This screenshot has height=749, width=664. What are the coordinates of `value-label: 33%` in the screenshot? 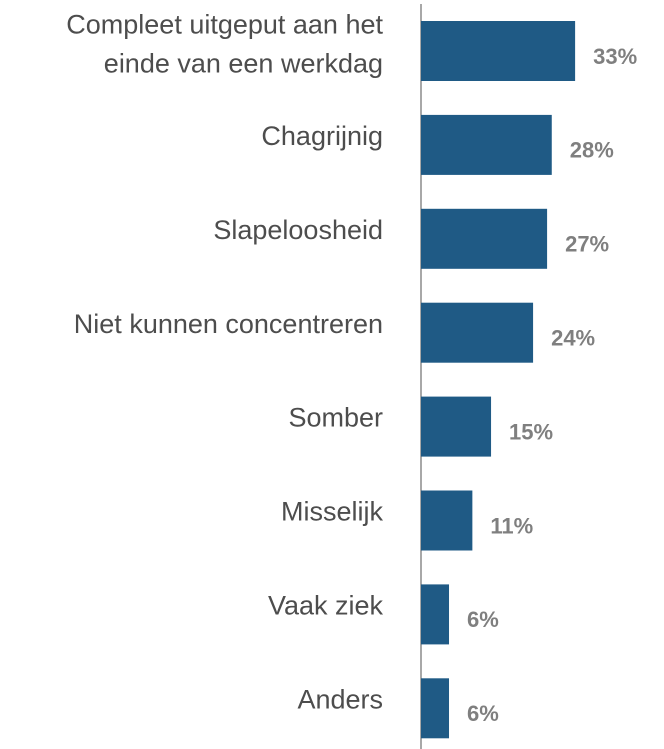 It's located at (615, 56).